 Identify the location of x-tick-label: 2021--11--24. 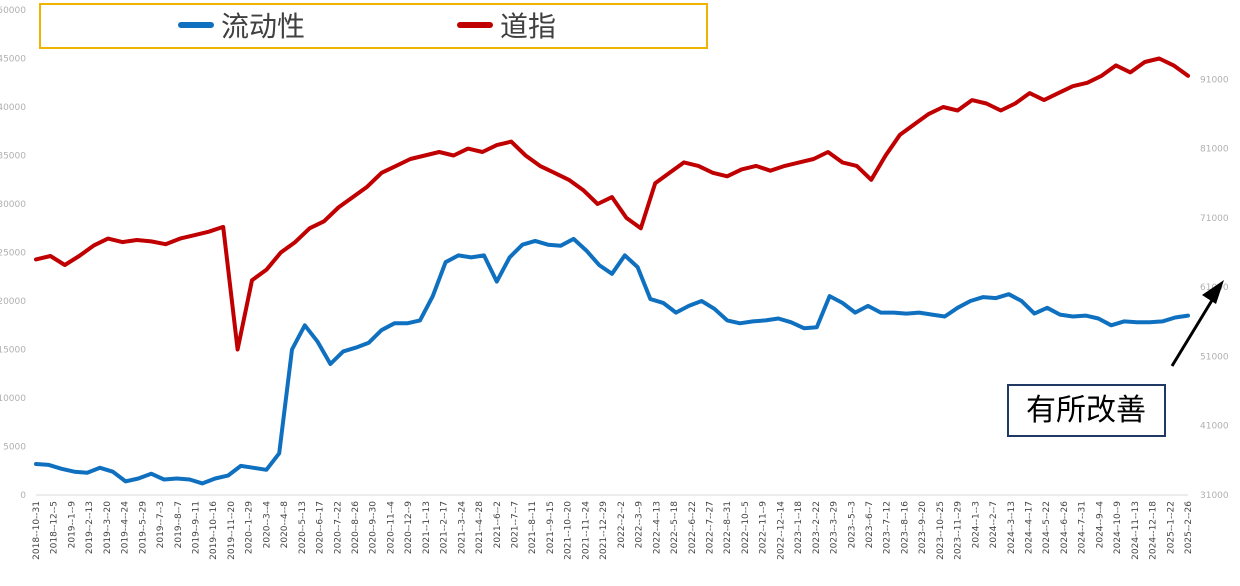
(586, 530).